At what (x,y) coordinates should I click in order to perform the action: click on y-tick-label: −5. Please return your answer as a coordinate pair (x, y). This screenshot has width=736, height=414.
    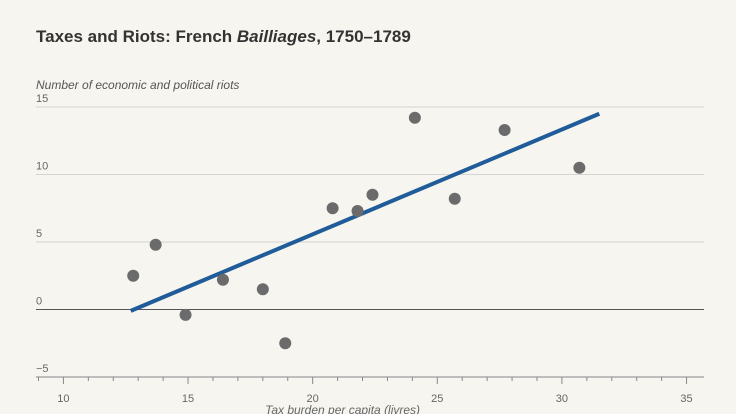
    Looking at the image, I should click on (42, 369).